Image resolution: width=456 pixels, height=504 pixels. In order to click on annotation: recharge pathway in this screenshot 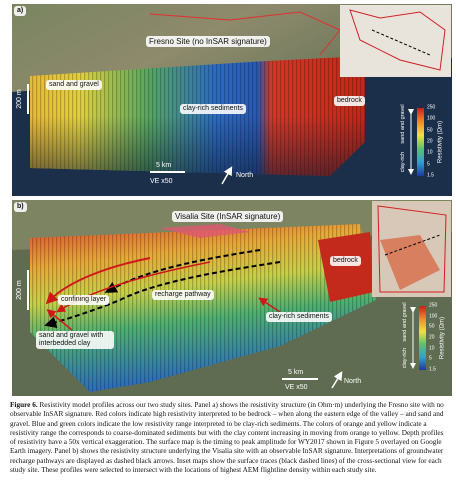, I will do `click(183, 295)`.